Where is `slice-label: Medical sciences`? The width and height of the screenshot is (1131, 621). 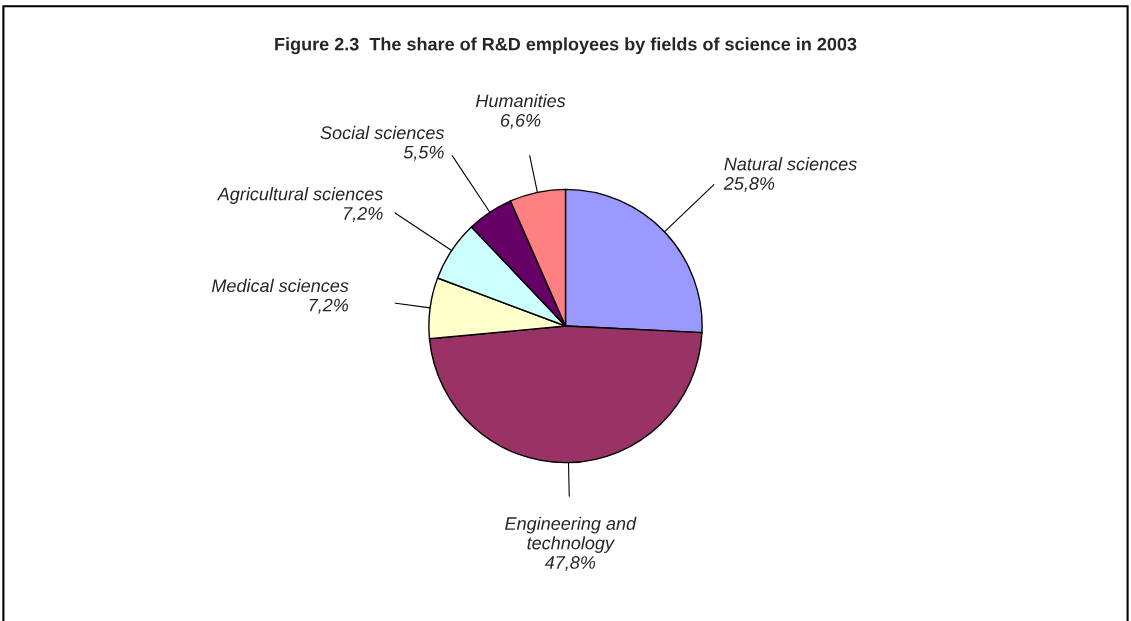
slice-label: Medical sciences is located at coordinates (280, 285).